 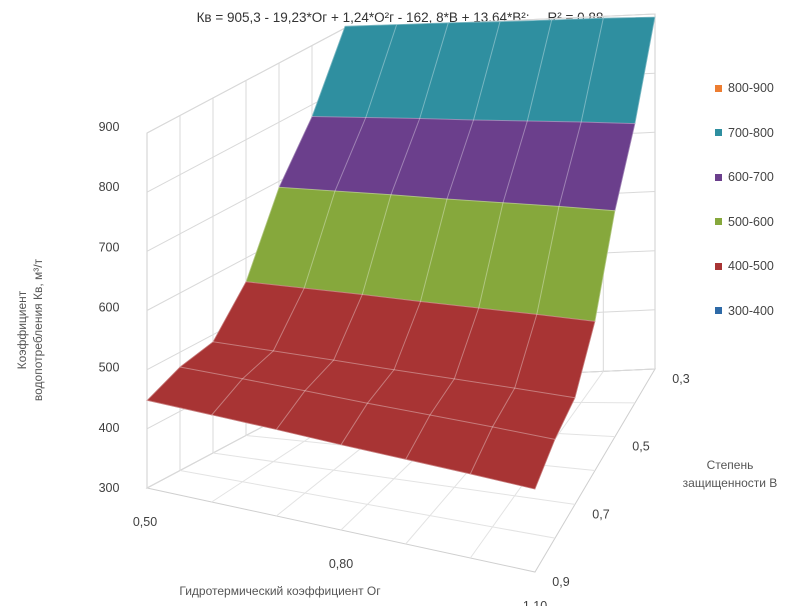 What do you see at coordinates (109, 488) in the screenshot?
I see `y-tick-label: 300` at bounding box center [109, 488].